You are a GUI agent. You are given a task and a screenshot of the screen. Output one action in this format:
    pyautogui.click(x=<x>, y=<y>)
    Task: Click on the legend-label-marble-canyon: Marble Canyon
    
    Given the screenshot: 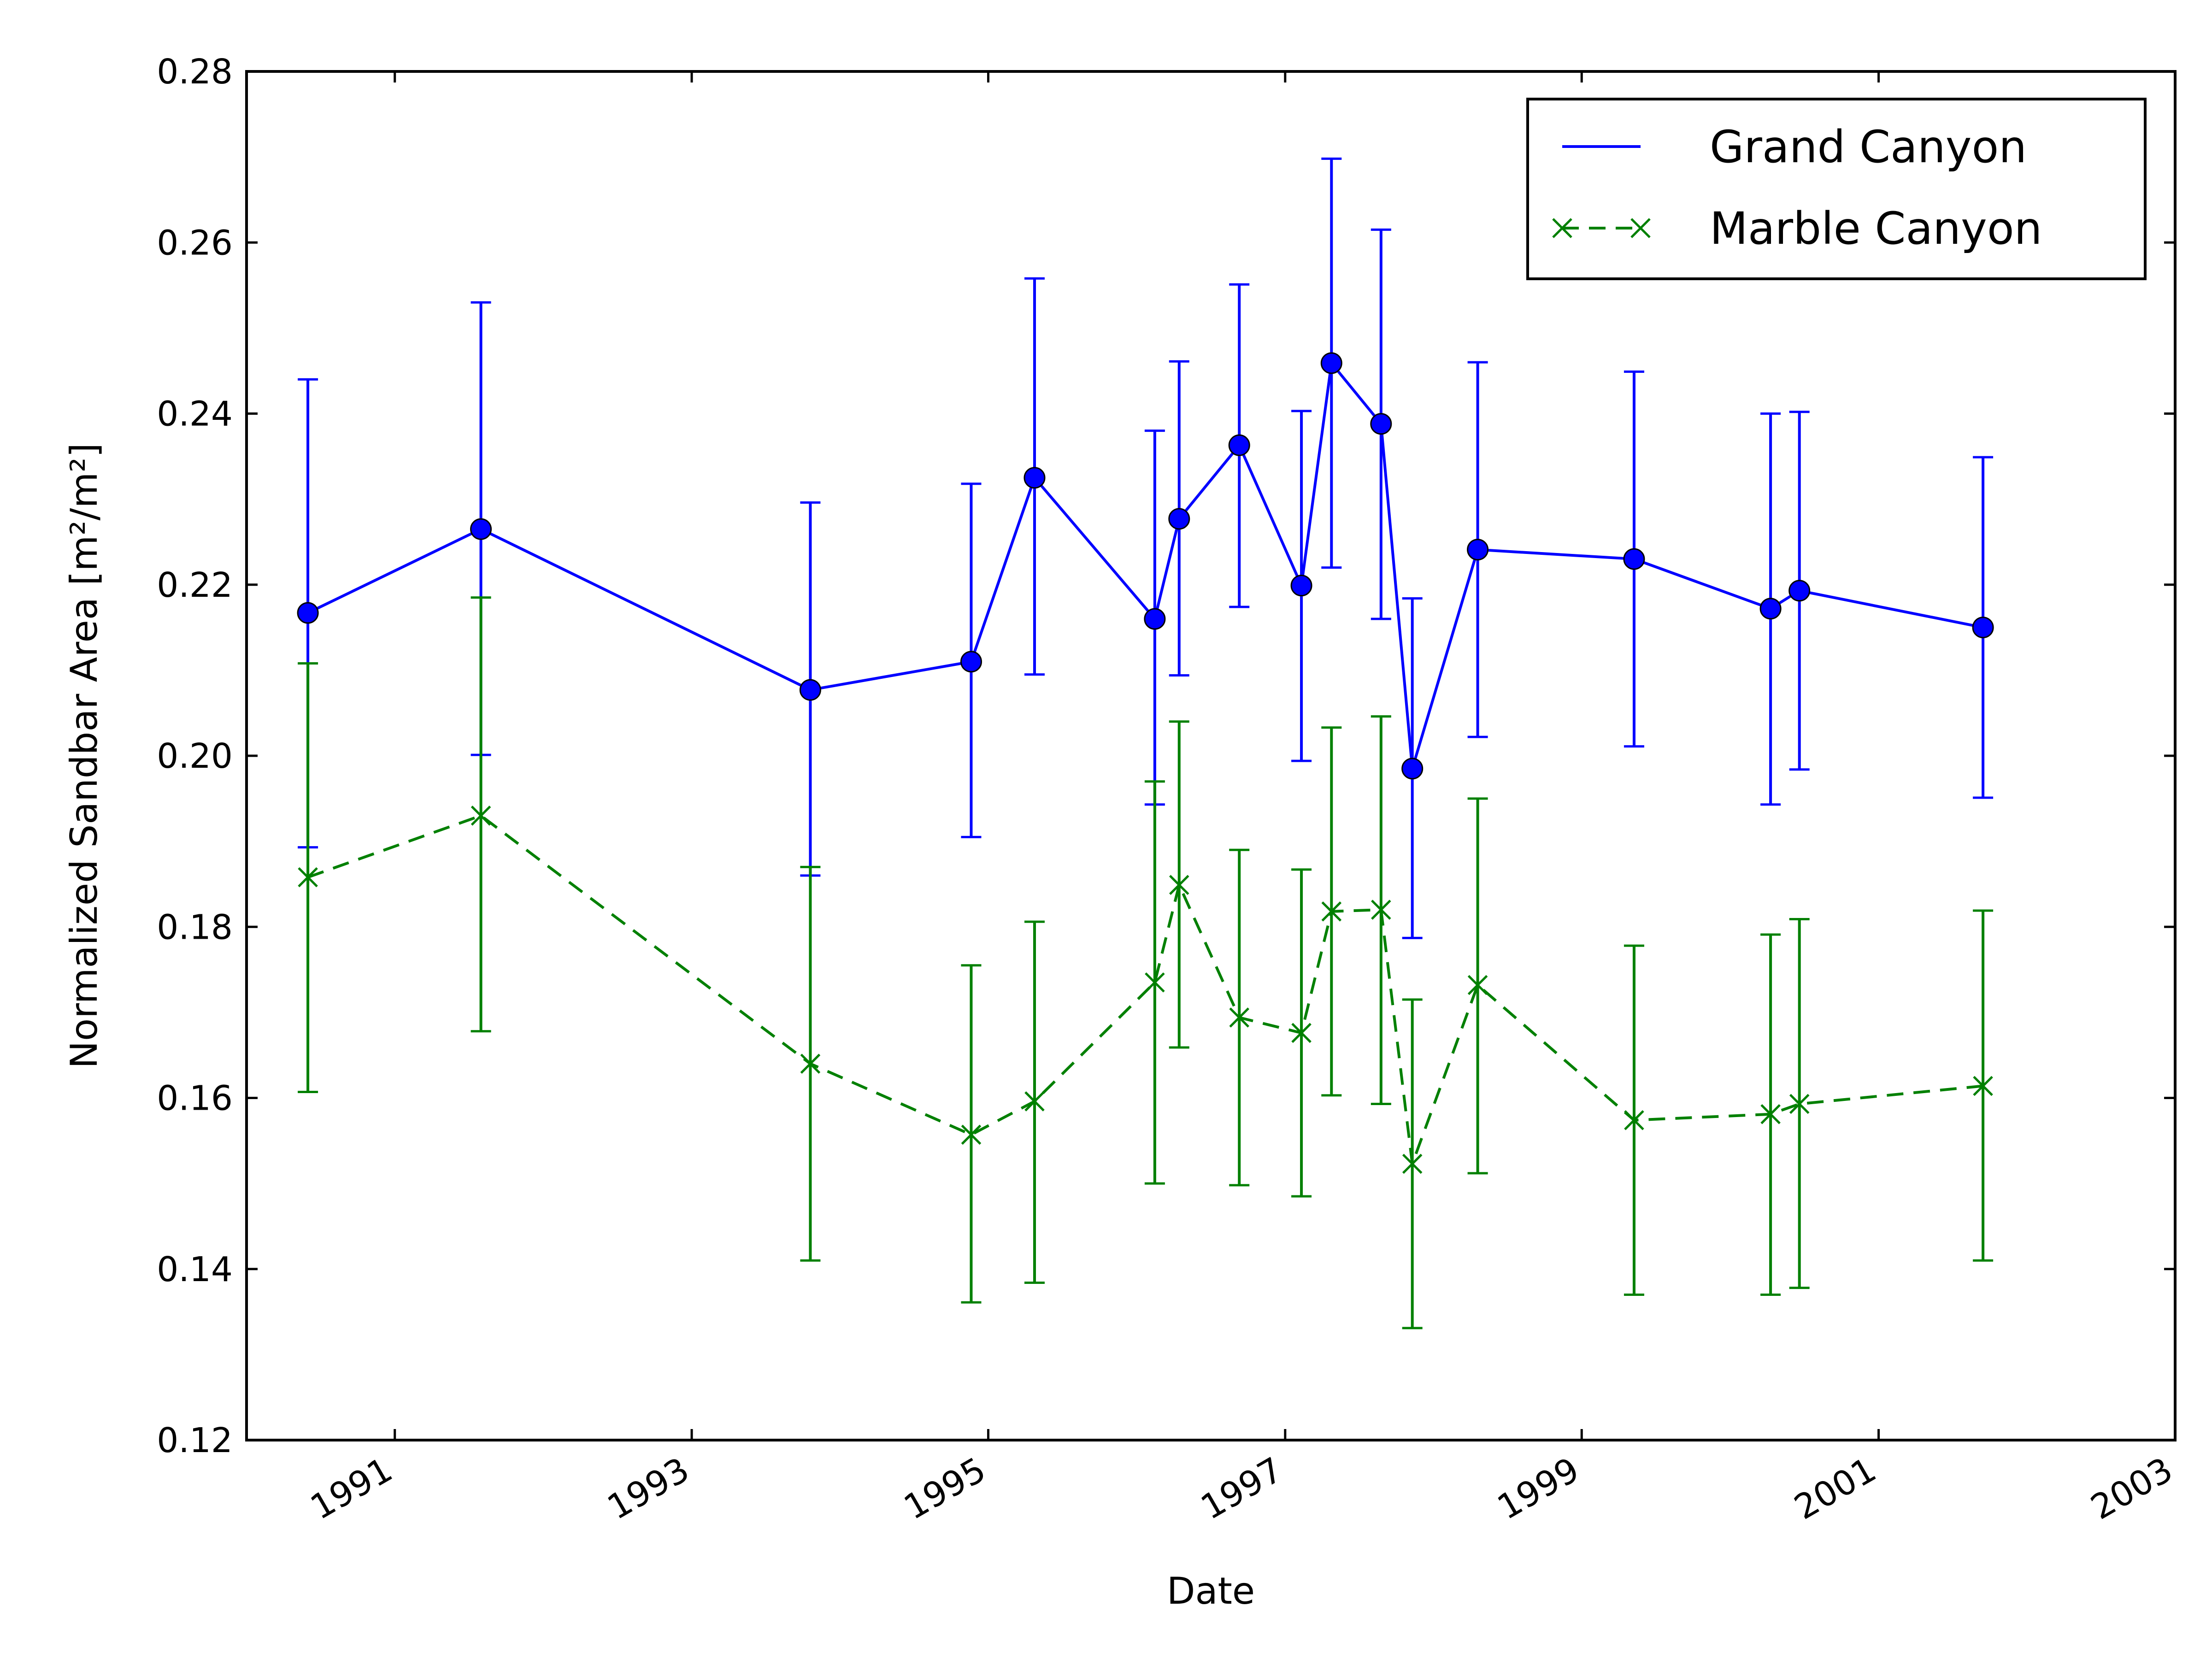 What is the action you would take?
    pyautogui.click(x=1876, y=228)
    